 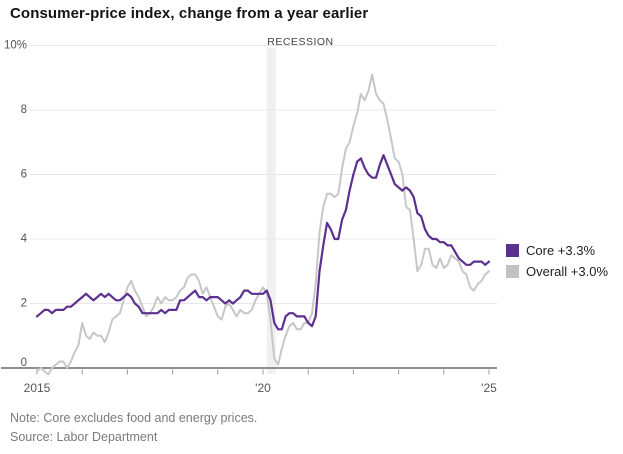 What do you see at coordinates (37, 388) in the screenshot?
I see `x-axis-label: 2015` at bounding box center [37, 388].